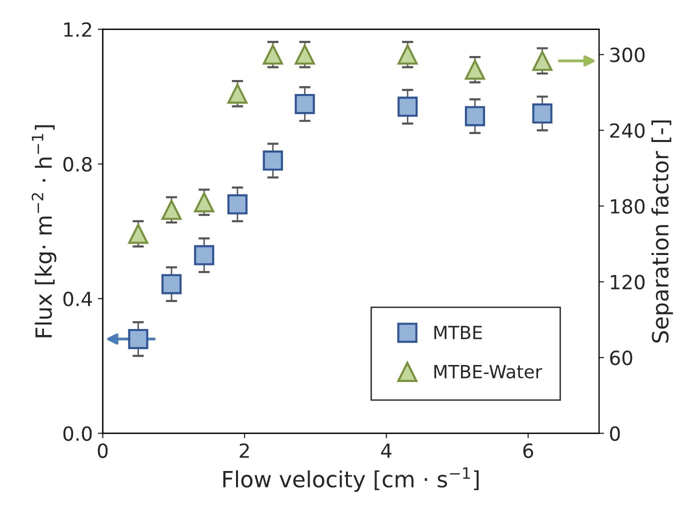  Describe the element at coordinates (103, 450) in the screenshot. I see `x-tick-label: 0` at that location.